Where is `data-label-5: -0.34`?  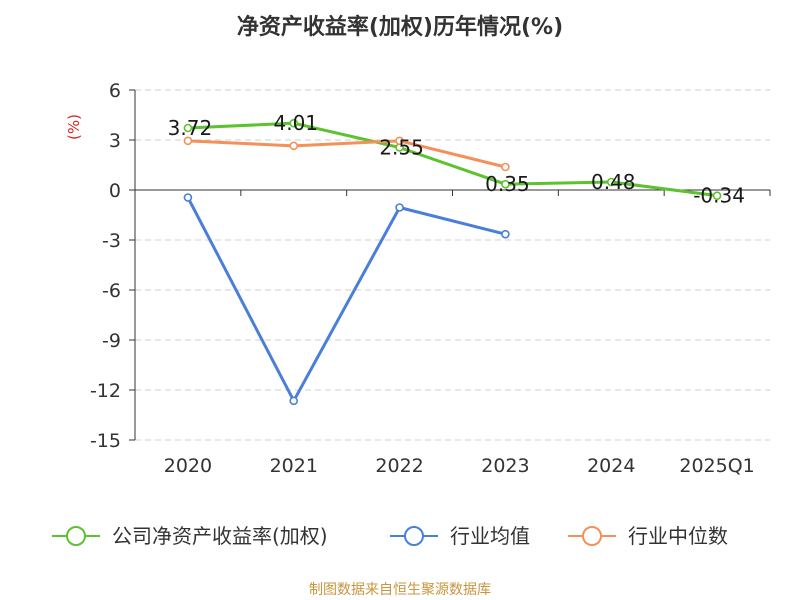
data-label-5: -0.34 is located at coordinates (719, 196).